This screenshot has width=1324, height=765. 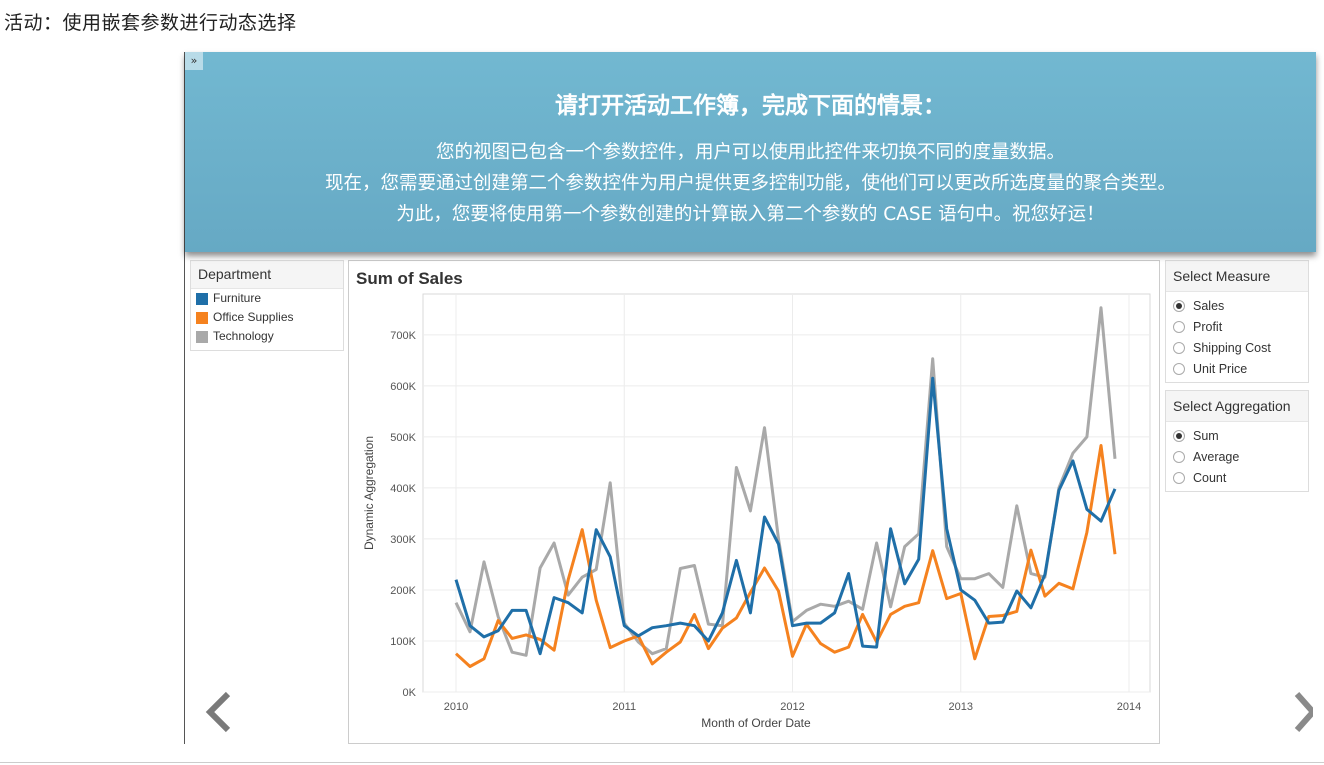 What do you see at coordinates (1129, 707) in the screenshot?
I see `x-tick-label: 2014` at bounding box center [1129, 707].